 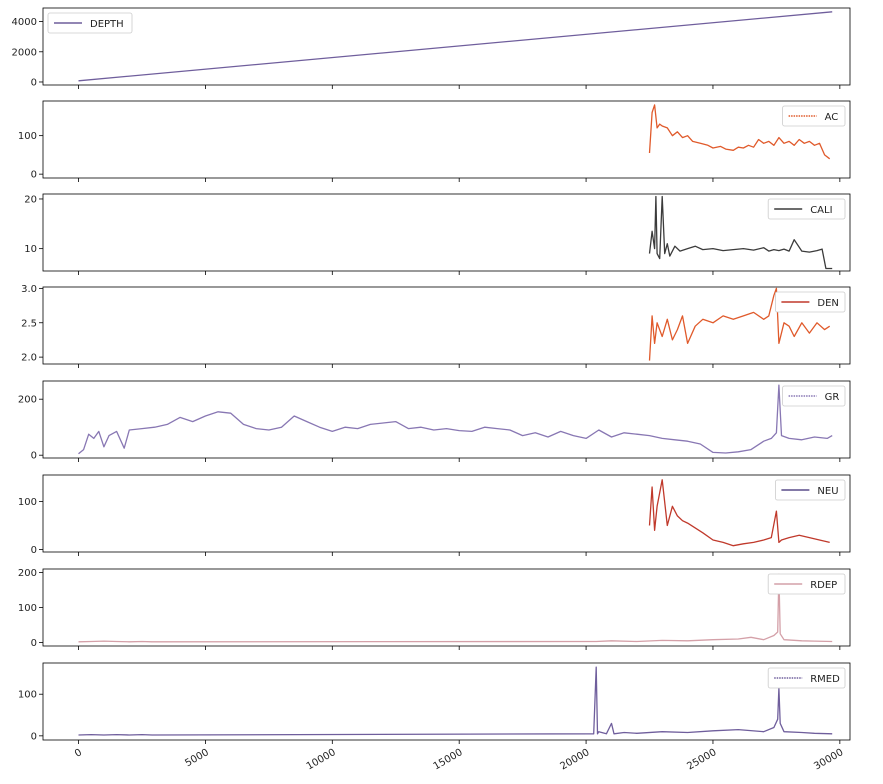 What do you see at coordinates (30, 249) in the screenshot?
I see `y-tick-label: 10` at bounding box center [30, 249].